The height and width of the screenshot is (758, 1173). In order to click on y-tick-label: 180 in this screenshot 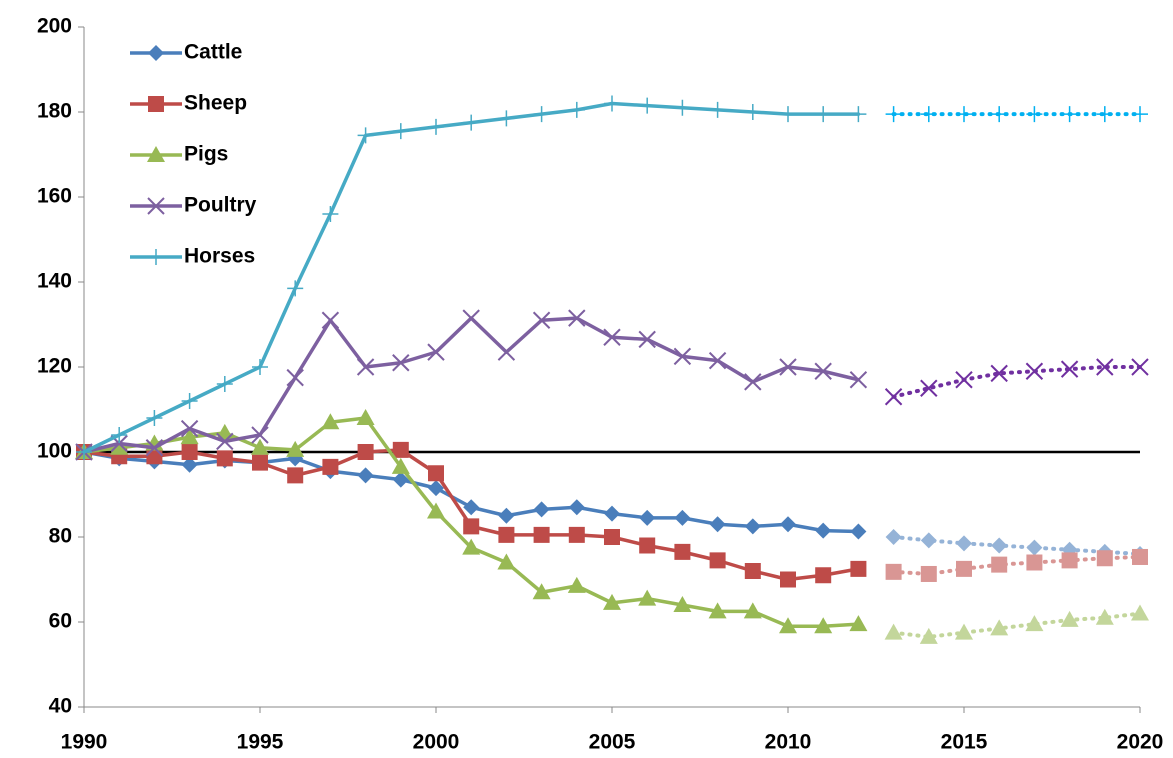, I will do `click(54, 111)`.